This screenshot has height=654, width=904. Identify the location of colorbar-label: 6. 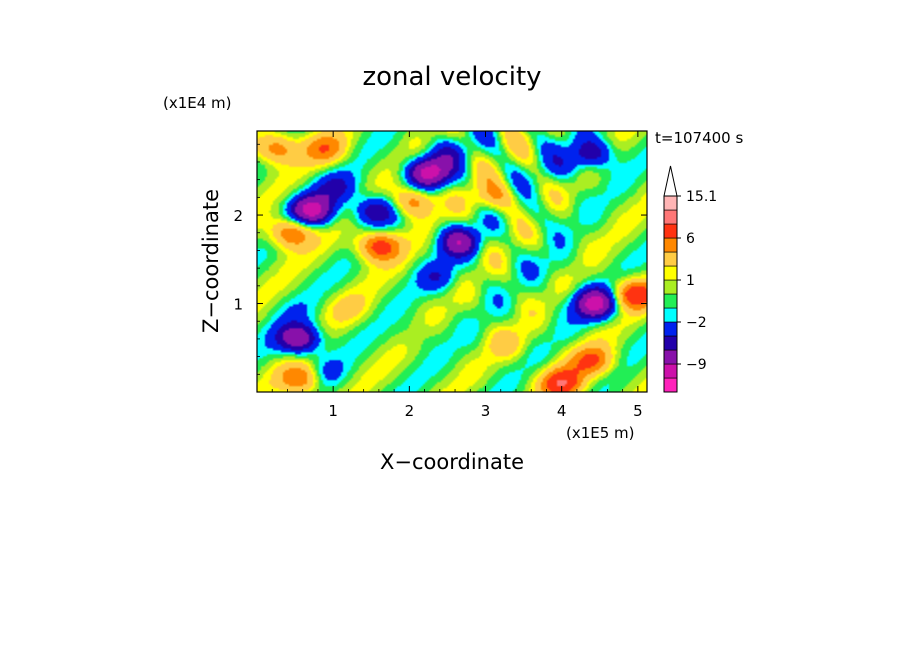
(690, 239).